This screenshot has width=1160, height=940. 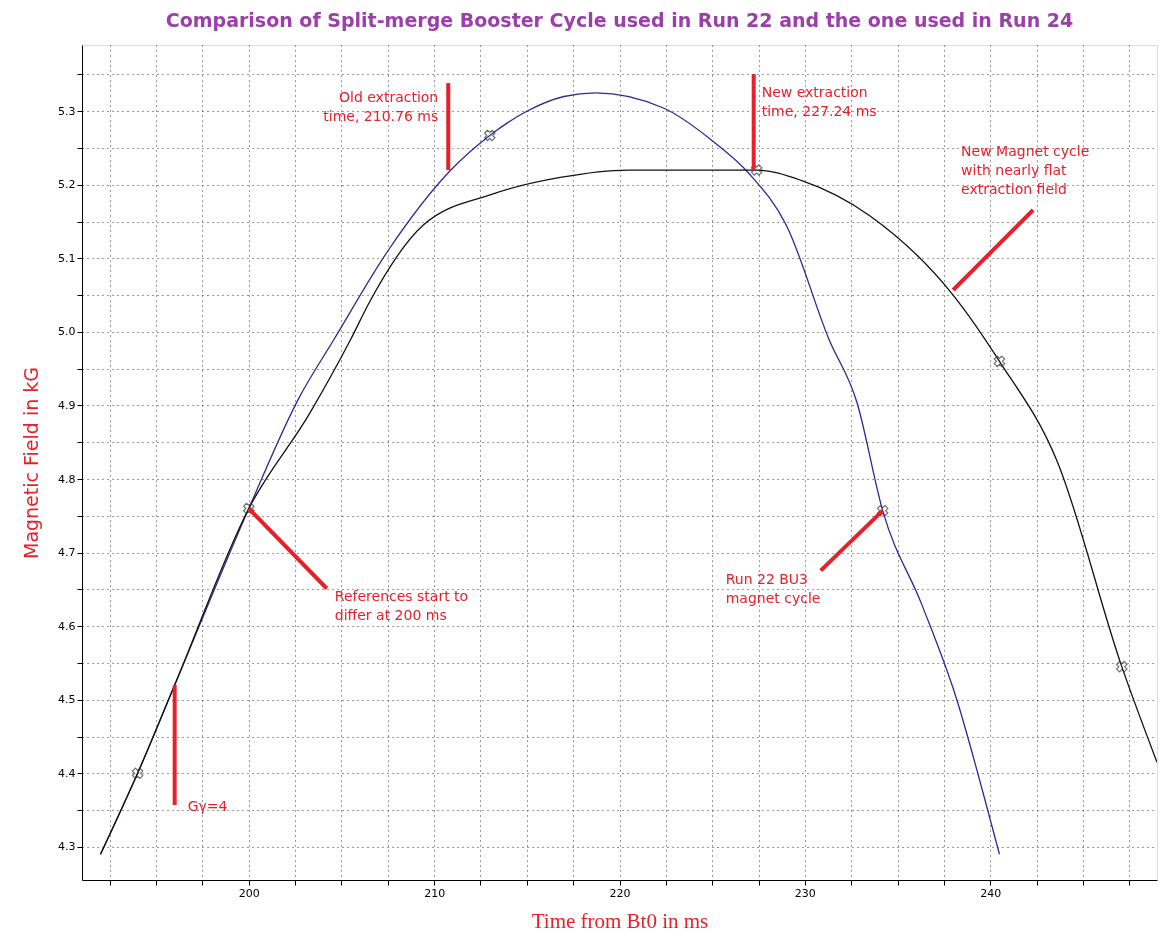 I want to click on x-tick-label: 200, so click(x=249, y=893).